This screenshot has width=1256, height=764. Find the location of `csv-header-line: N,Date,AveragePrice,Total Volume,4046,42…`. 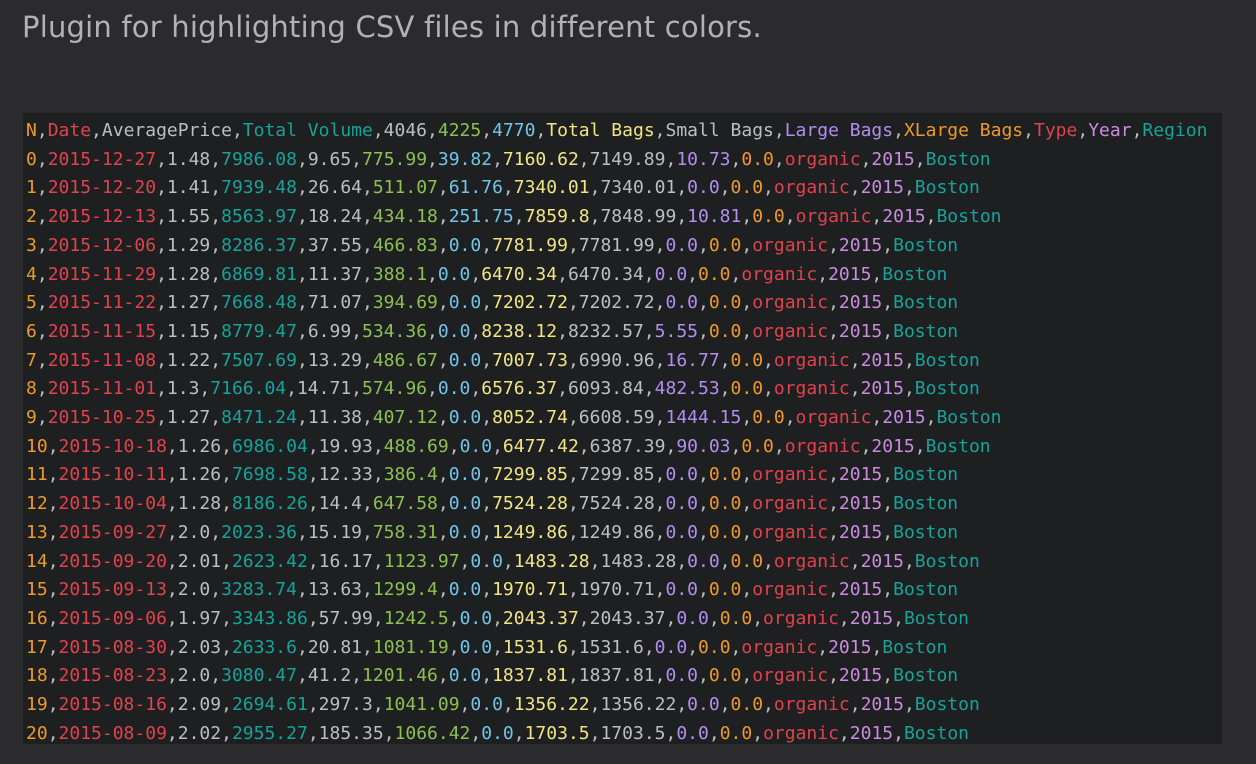

csv-header-line: N,Date,AveragePrice,Total Volume,4046,42… is located at coordinates (624, 131).